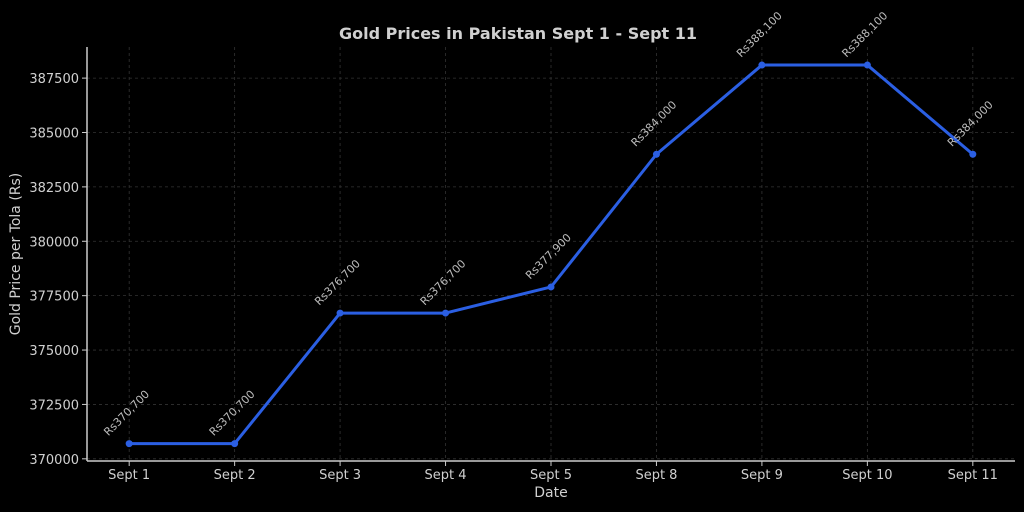 Image resolution: width=1024 pixels, height=512 pixels. What do you see at coordinates (54, 351) in the screenshot?
I see `y-tick-label: 375000` at bounding box center [54, 351].